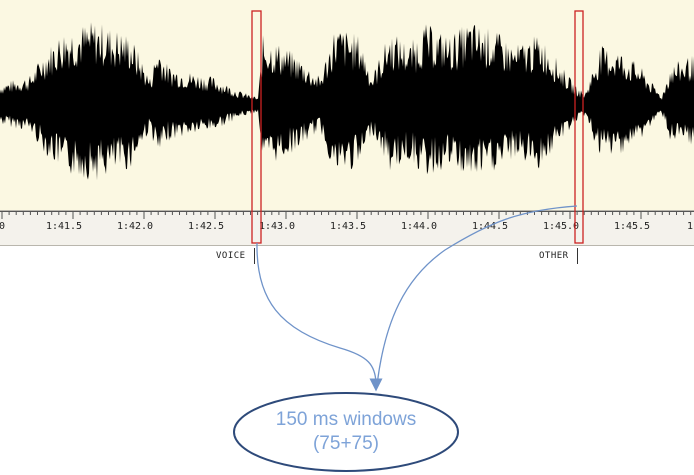 This screenshot has height=475, width=694. I want to click on tick-label: 1:42.5, so click(206, 226).